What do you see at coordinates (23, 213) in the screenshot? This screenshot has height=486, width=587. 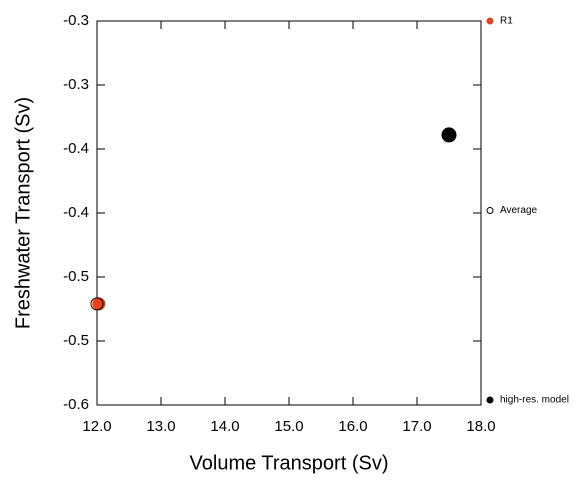 I see `y-axis-label: Freshwater Transport (Sv)` at bounding box center [23, 213].